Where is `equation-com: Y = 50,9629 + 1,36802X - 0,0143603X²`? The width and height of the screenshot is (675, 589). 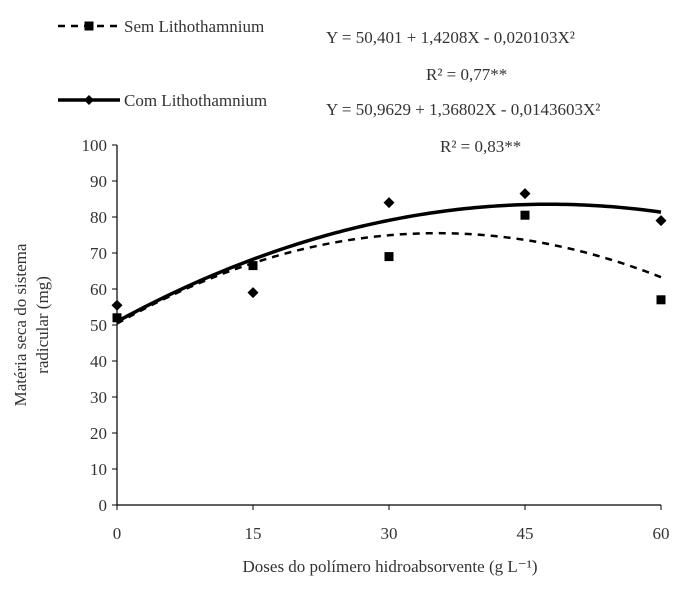
equation-com: Y = 50,9629 + 1,36802X - 0,0143603X² is located at coordinates (463, 109).